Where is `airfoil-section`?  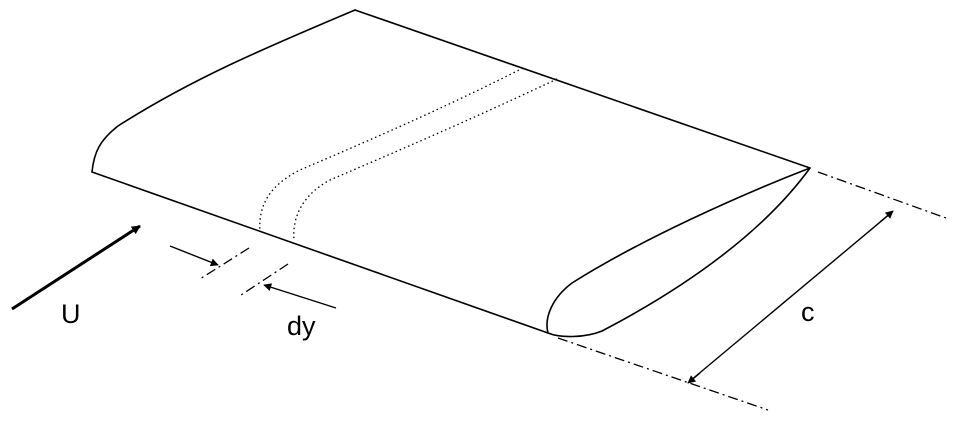 airfoil-section is located at coordinates (678, 252).